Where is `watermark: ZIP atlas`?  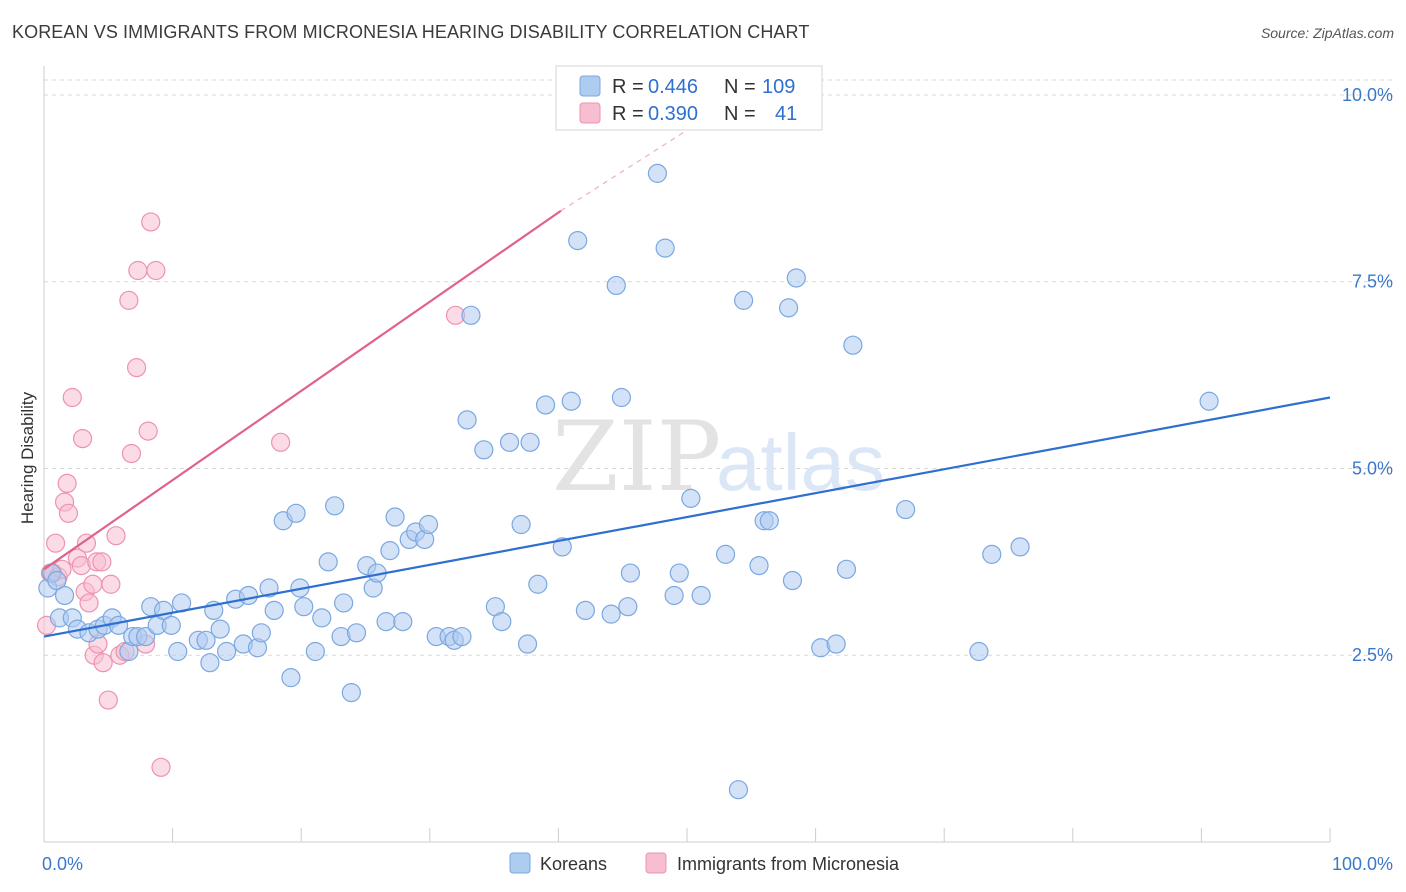 watermark: ZIP atlas is located at coordinates (718, 457).